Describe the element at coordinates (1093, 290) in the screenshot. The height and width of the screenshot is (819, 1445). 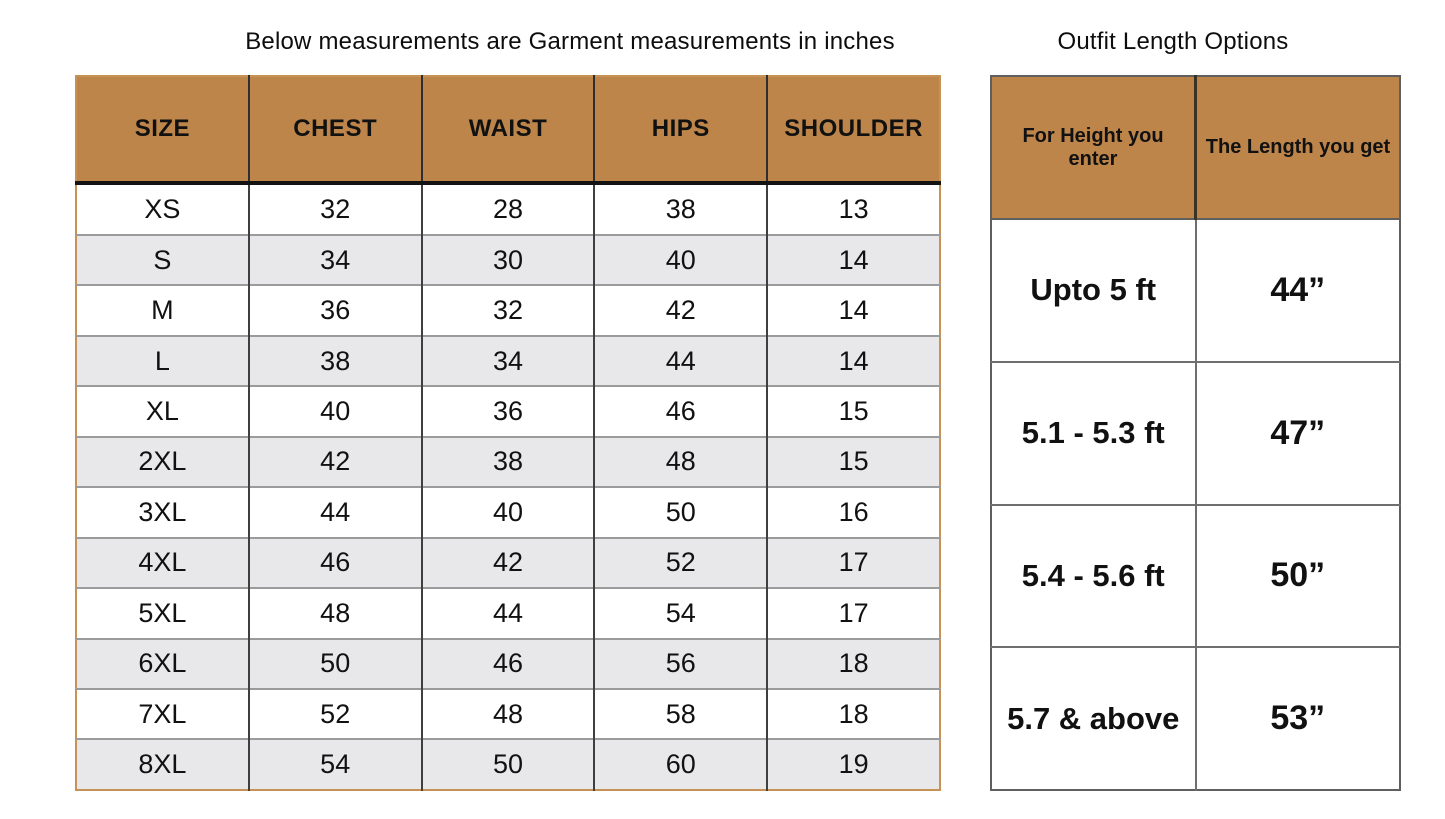
I see `table-cell: Upto 5 ft` at that location.